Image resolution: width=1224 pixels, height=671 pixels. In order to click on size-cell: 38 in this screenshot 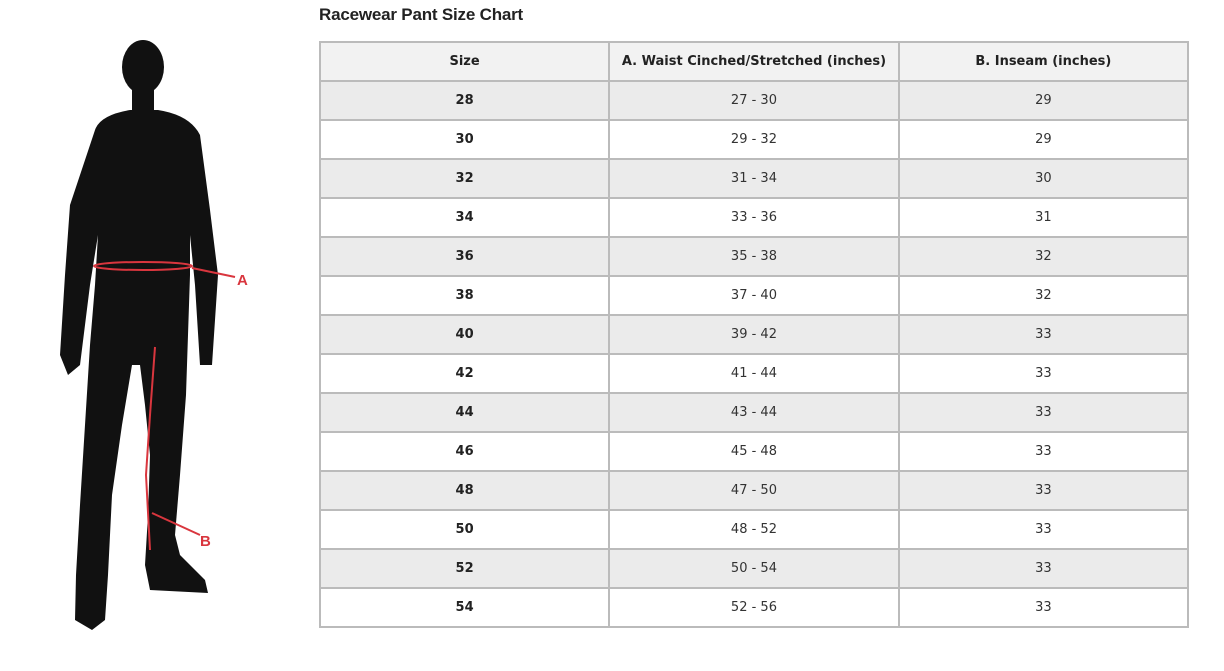, I will do `click(464, 295)`.